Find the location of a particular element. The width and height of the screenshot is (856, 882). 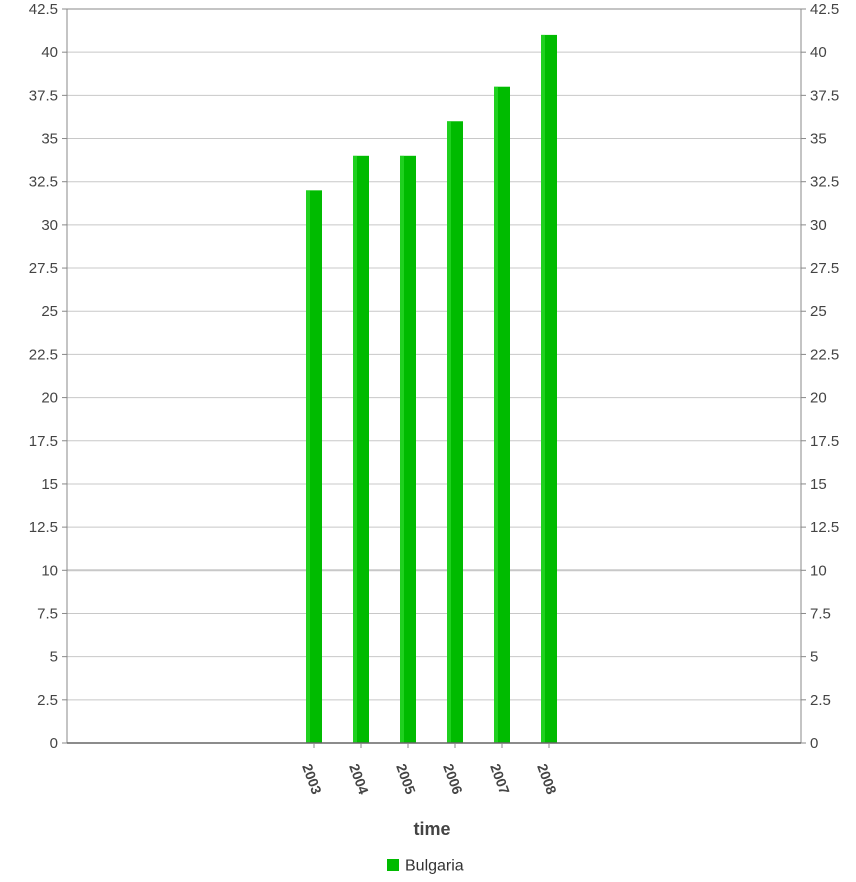

y-tick-label-right: 15 is located at coordinates (818, 484).